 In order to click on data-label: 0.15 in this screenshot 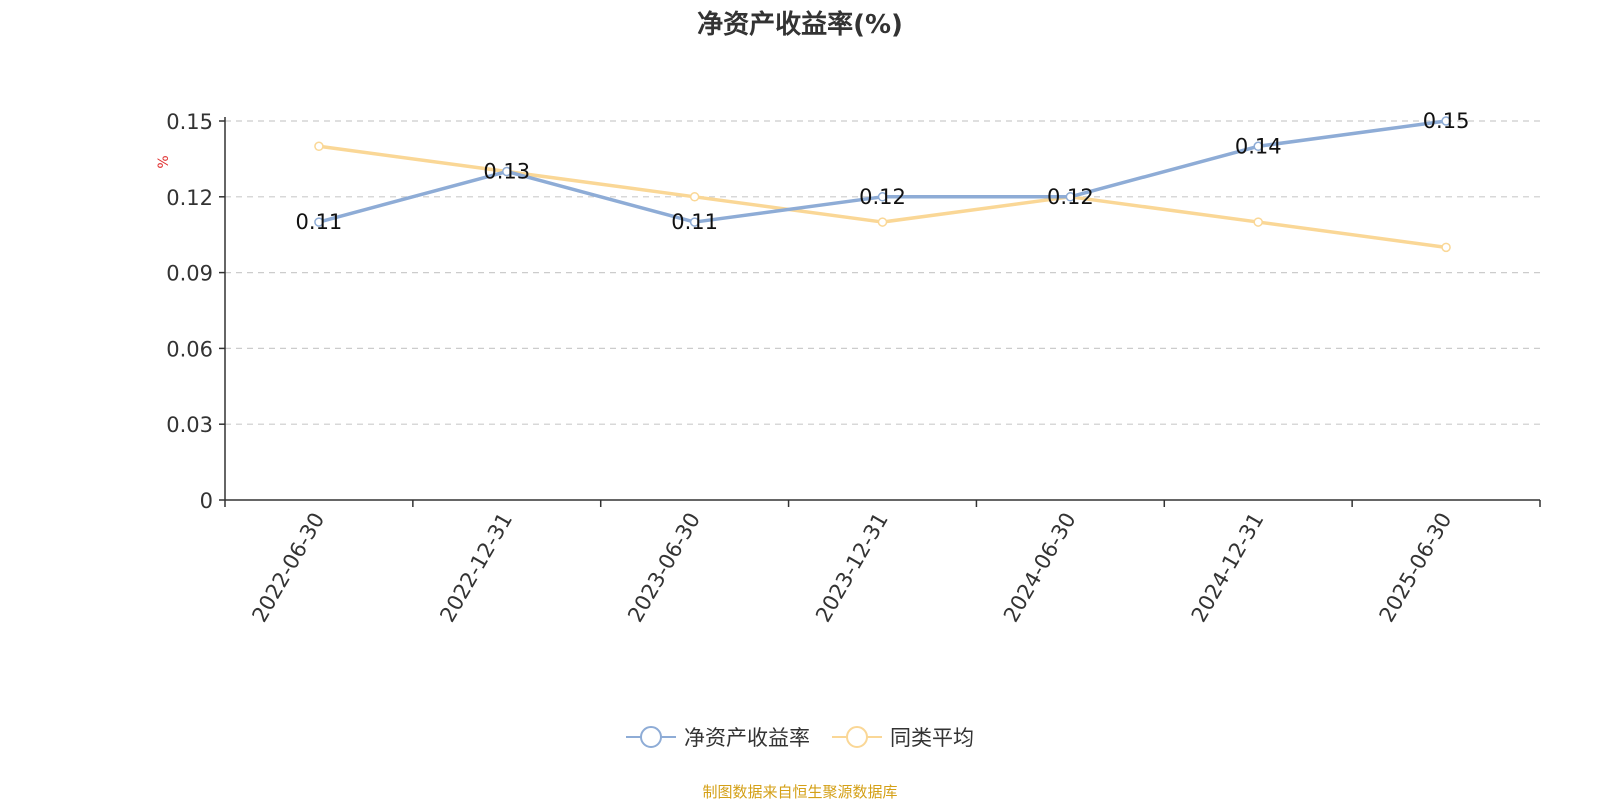, I will do `click(1446, 121)`.